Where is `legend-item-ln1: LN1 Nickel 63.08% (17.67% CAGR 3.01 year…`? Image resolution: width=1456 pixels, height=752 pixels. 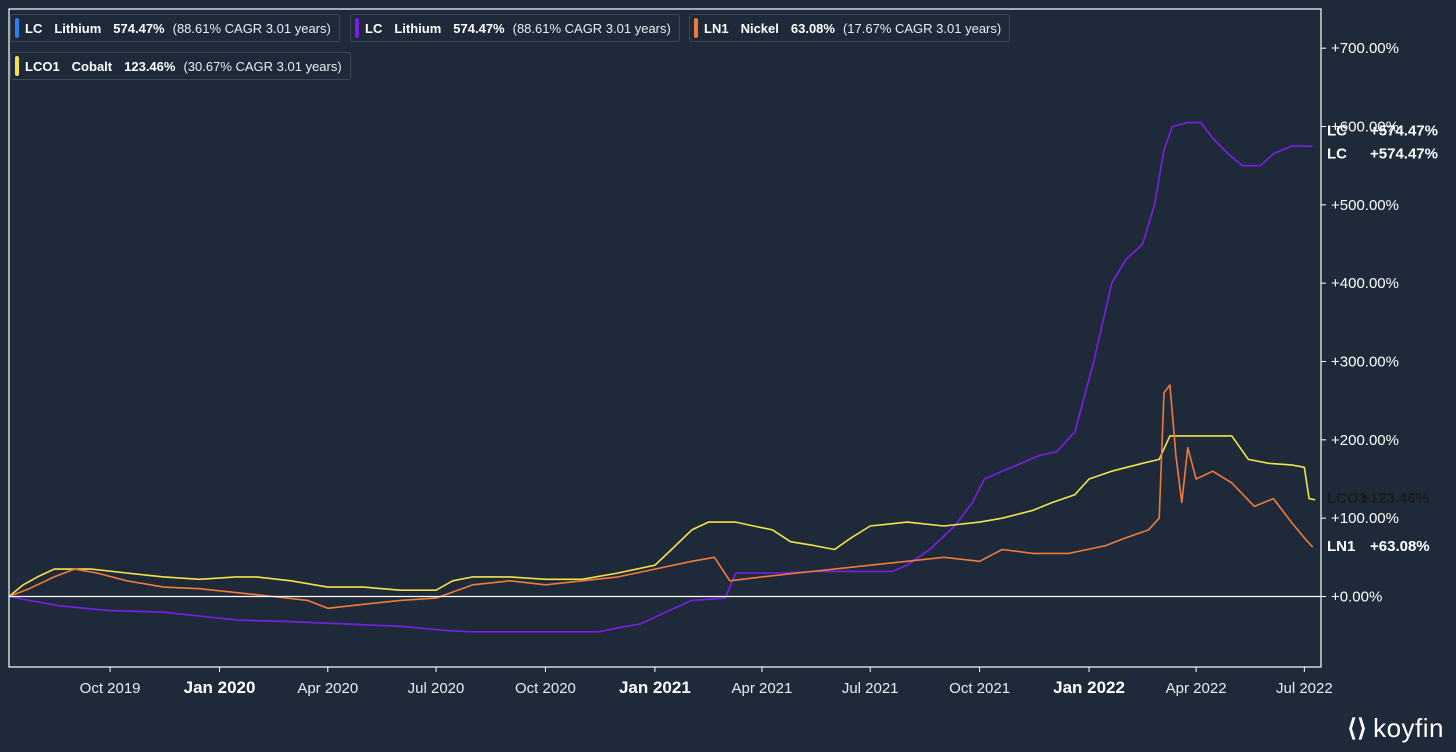
legend-item-ln1: LN1 Nickel 63.08% (17.67% CAGR 3.01 year… is located at coordinates (850, 28).